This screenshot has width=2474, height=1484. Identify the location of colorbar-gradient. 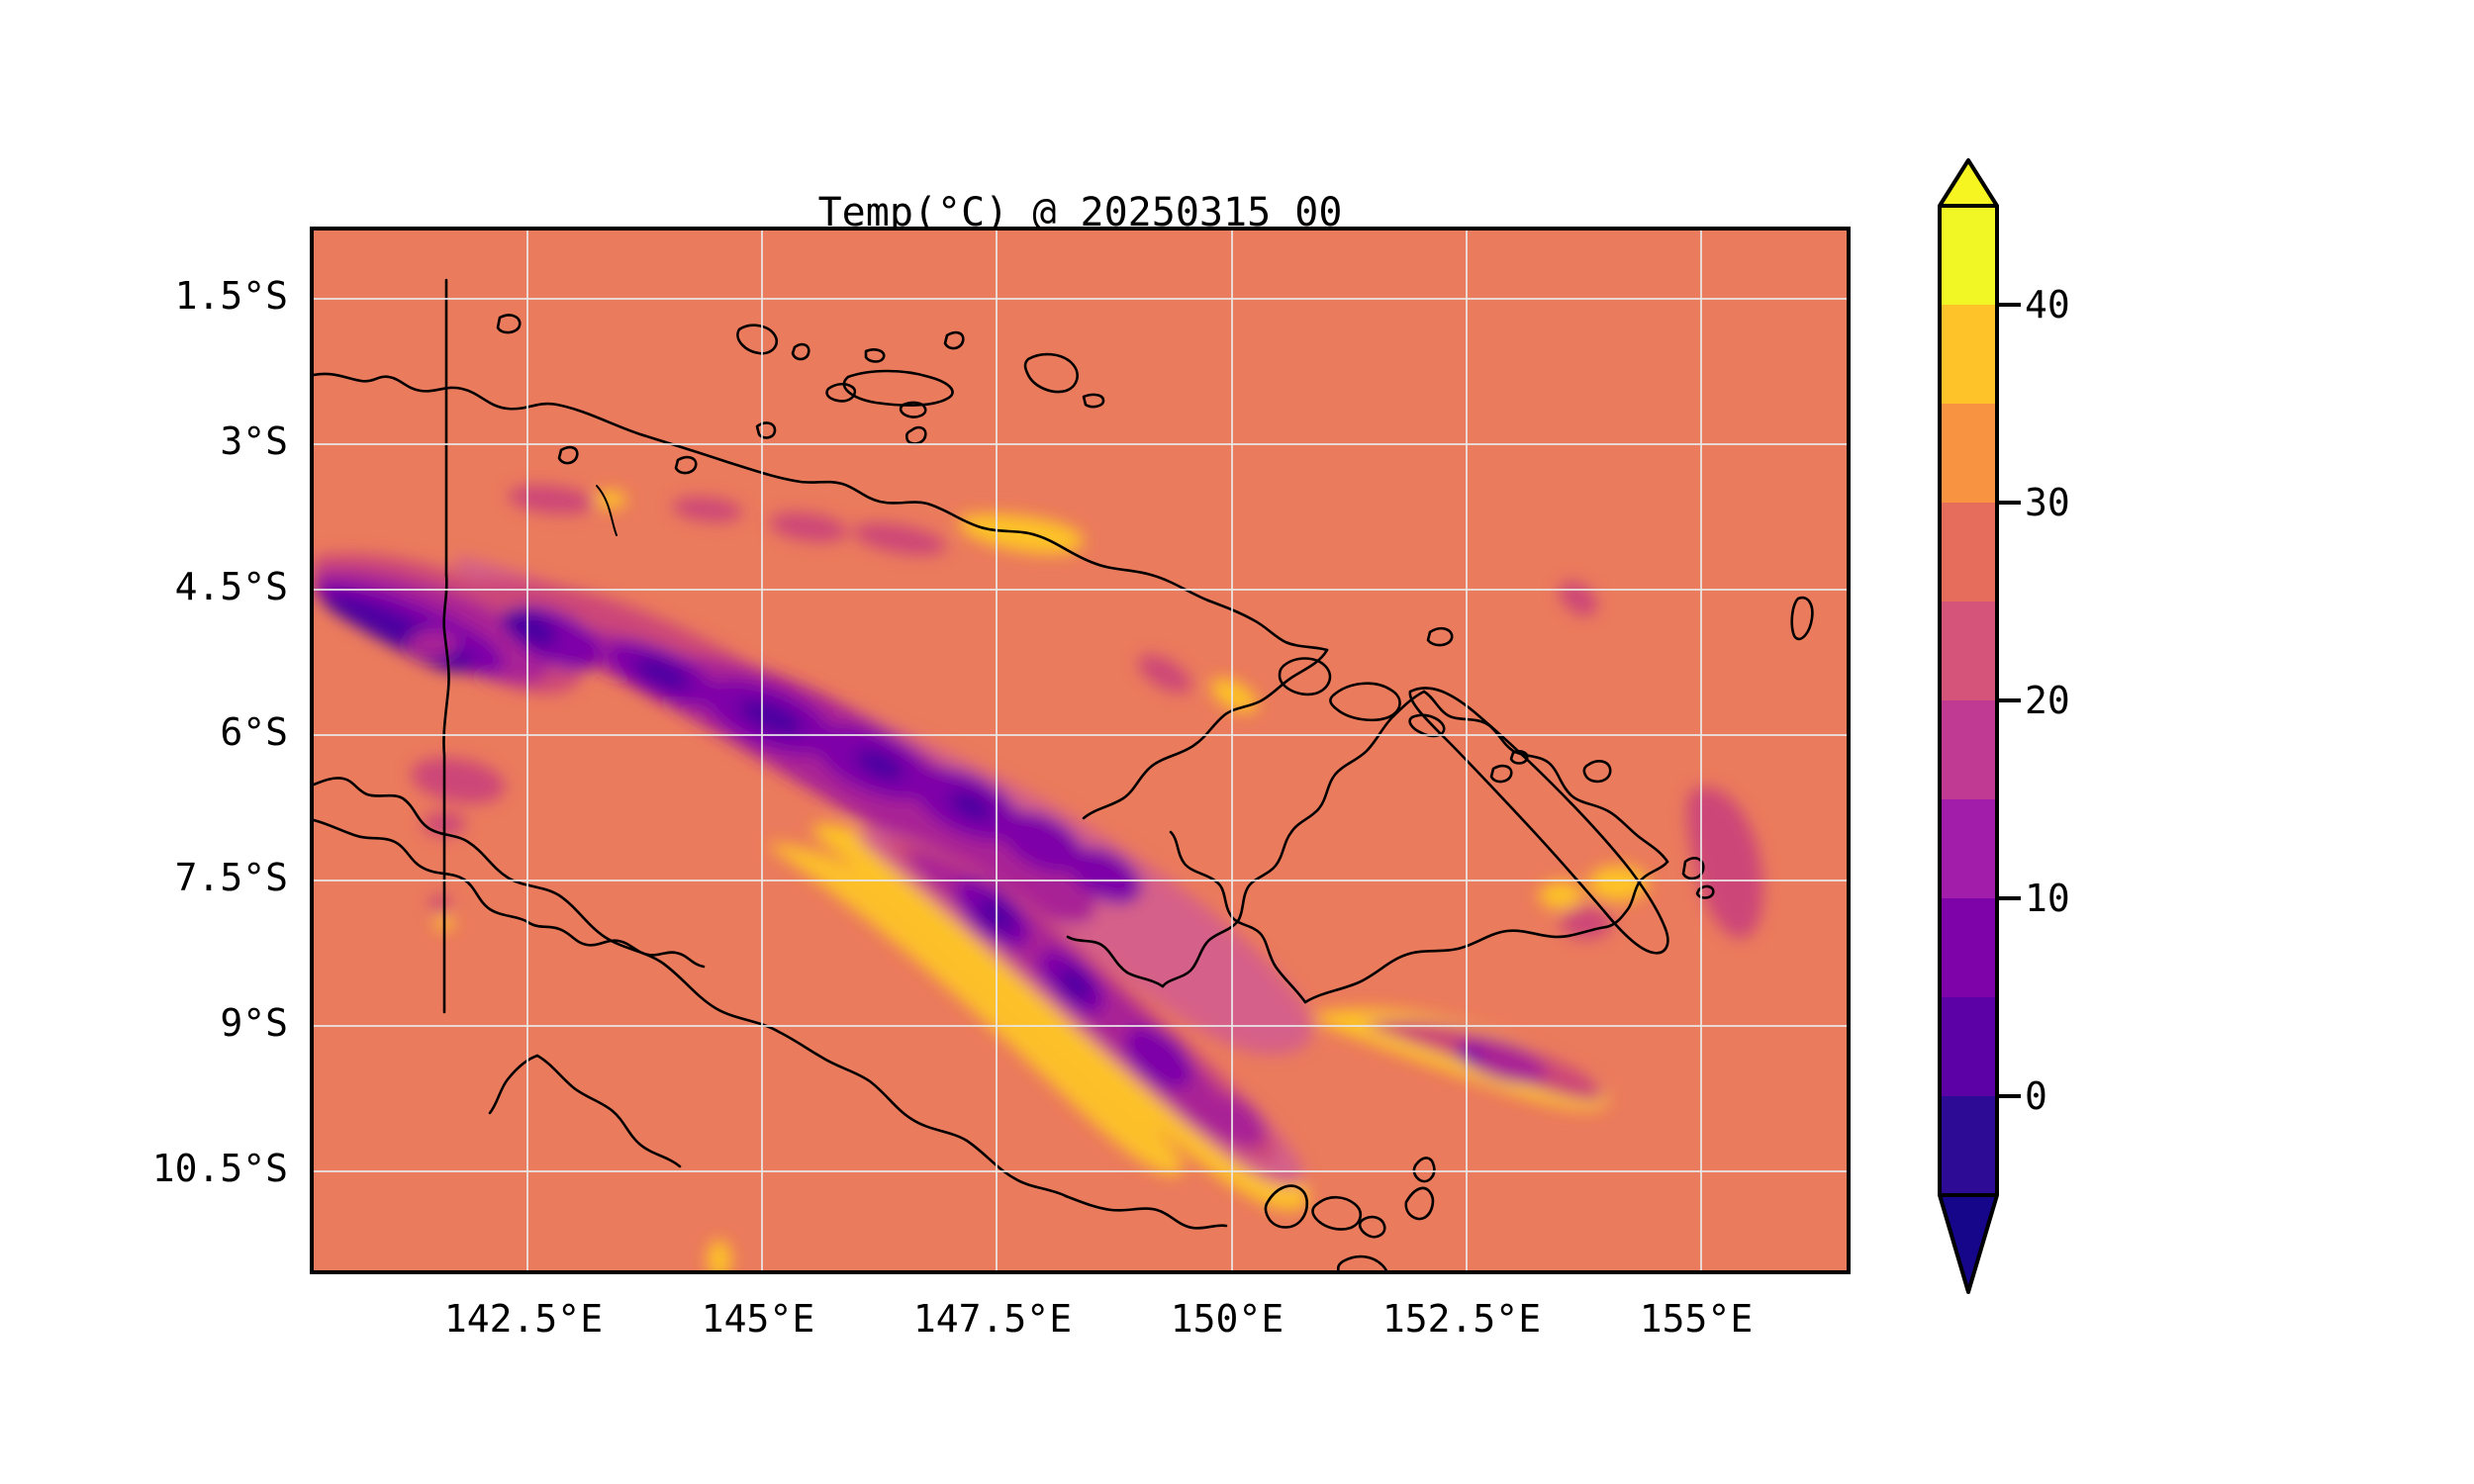
(1969, 726).